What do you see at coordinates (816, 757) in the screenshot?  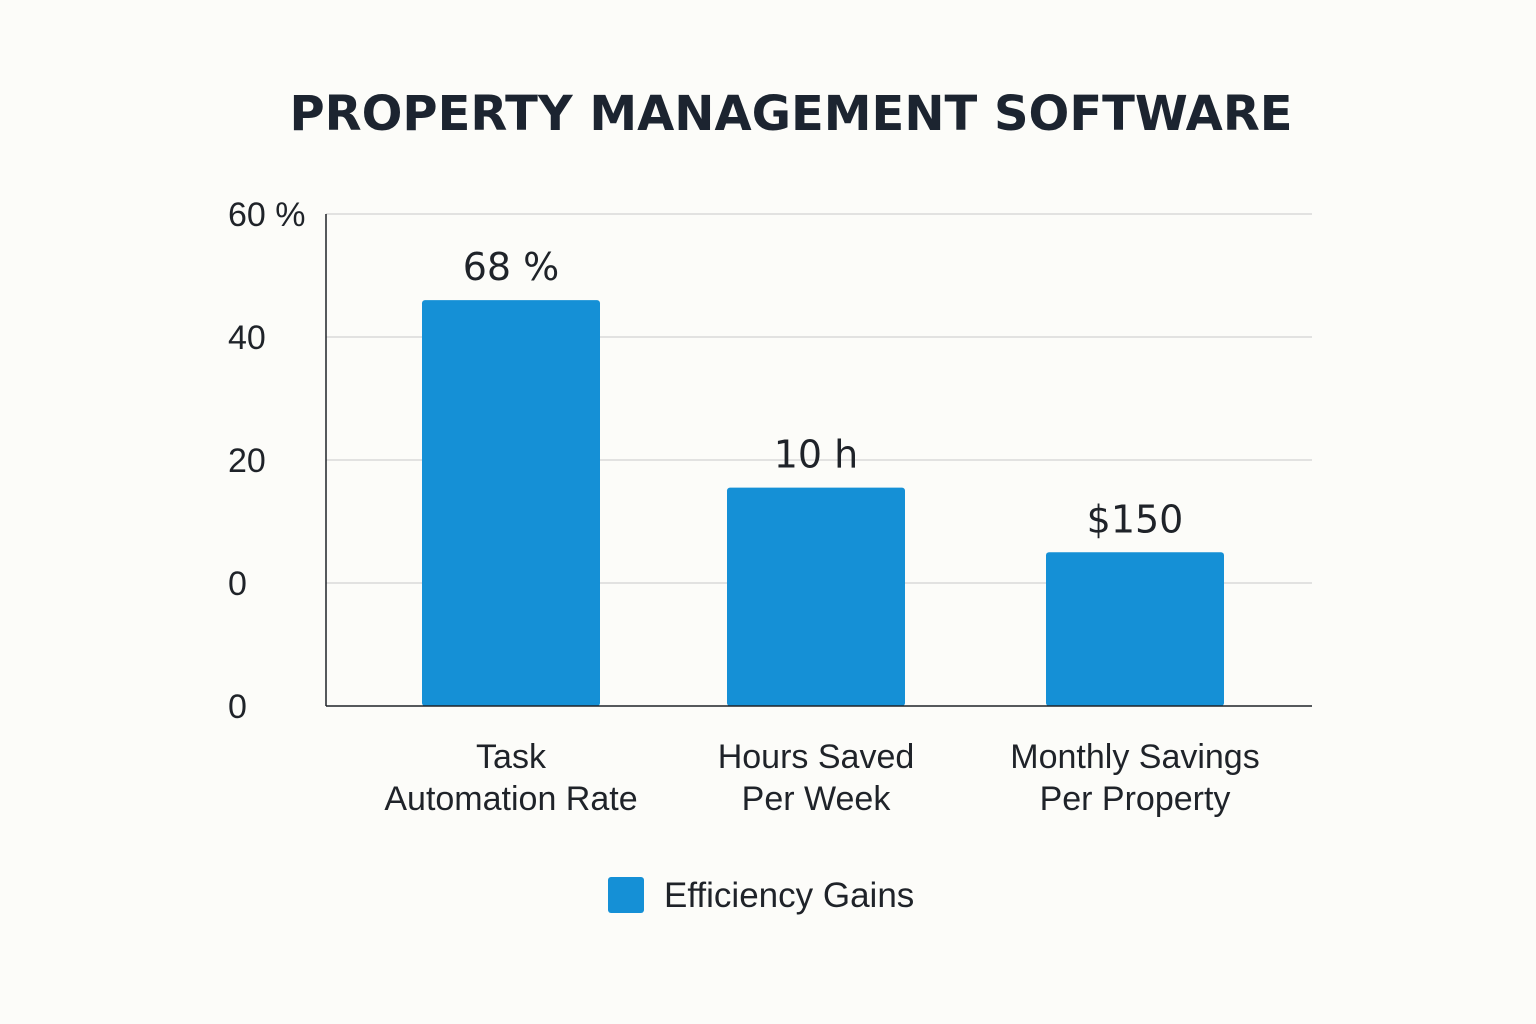 I see `x-category-label: Hours Saved` at bounding box center [816, 757].